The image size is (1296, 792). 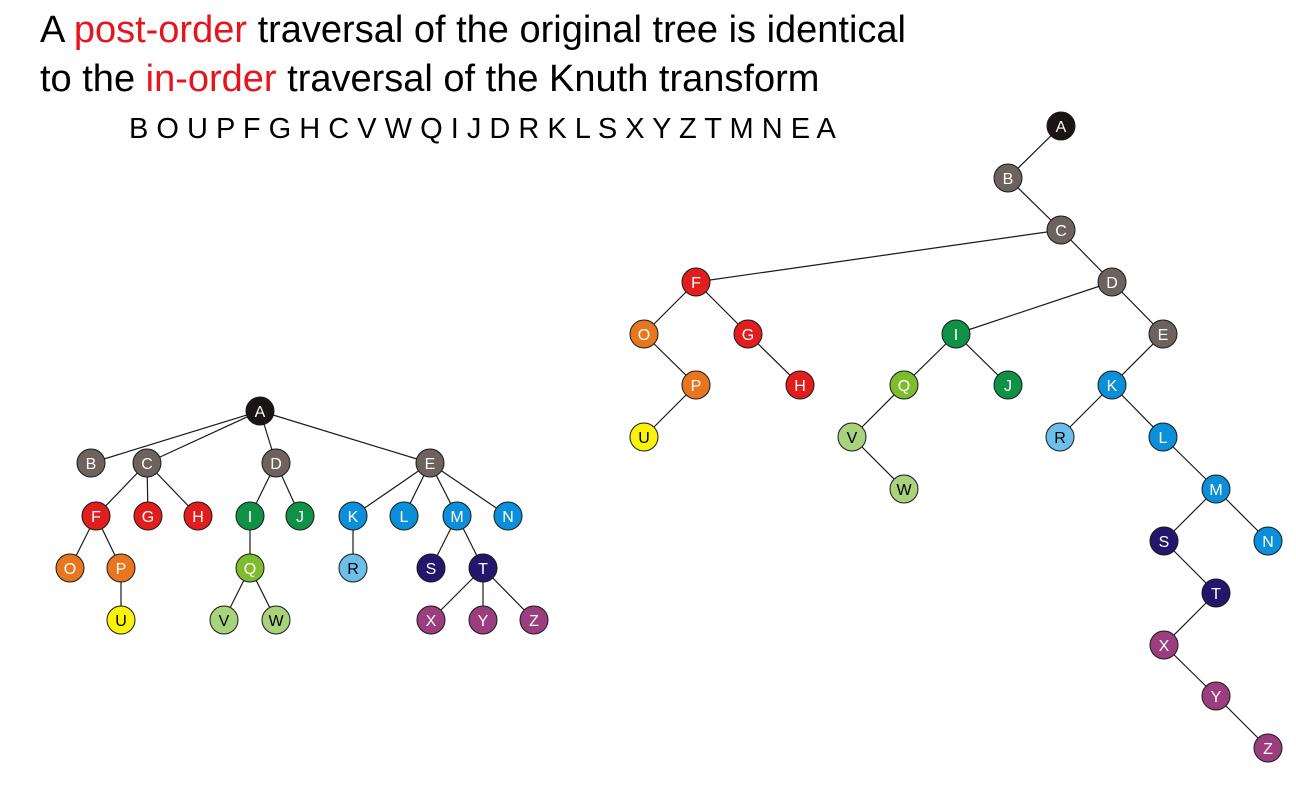 What do you see at coordinates (904, 386) in the screenshot?
I see `knuth-node-label-q: Q` at bounding box center [904, 386].